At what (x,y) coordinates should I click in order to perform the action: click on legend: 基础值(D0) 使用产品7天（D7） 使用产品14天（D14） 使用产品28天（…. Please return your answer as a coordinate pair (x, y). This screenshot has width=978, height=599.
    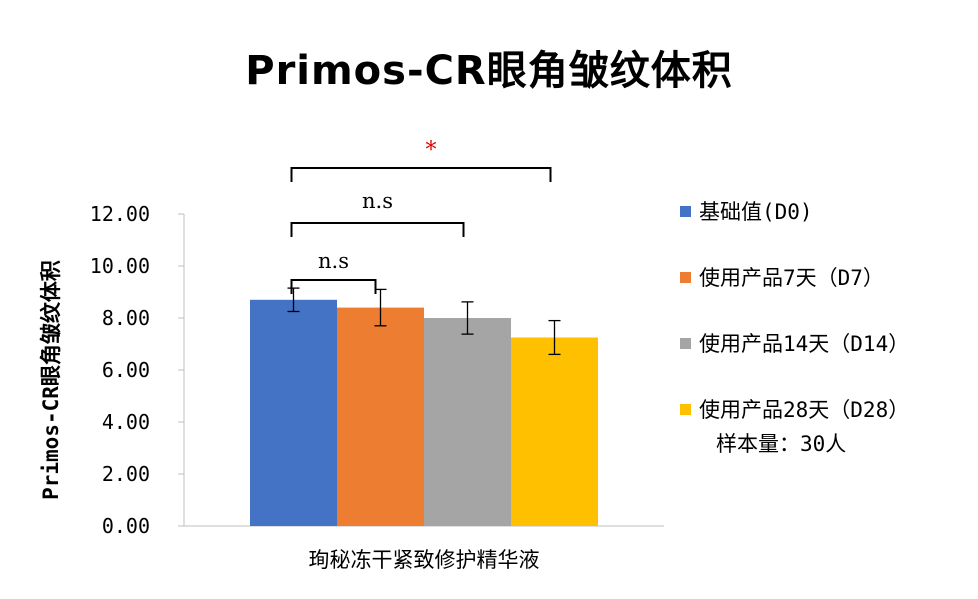
    Looking at the image, I should click on (794, 310).